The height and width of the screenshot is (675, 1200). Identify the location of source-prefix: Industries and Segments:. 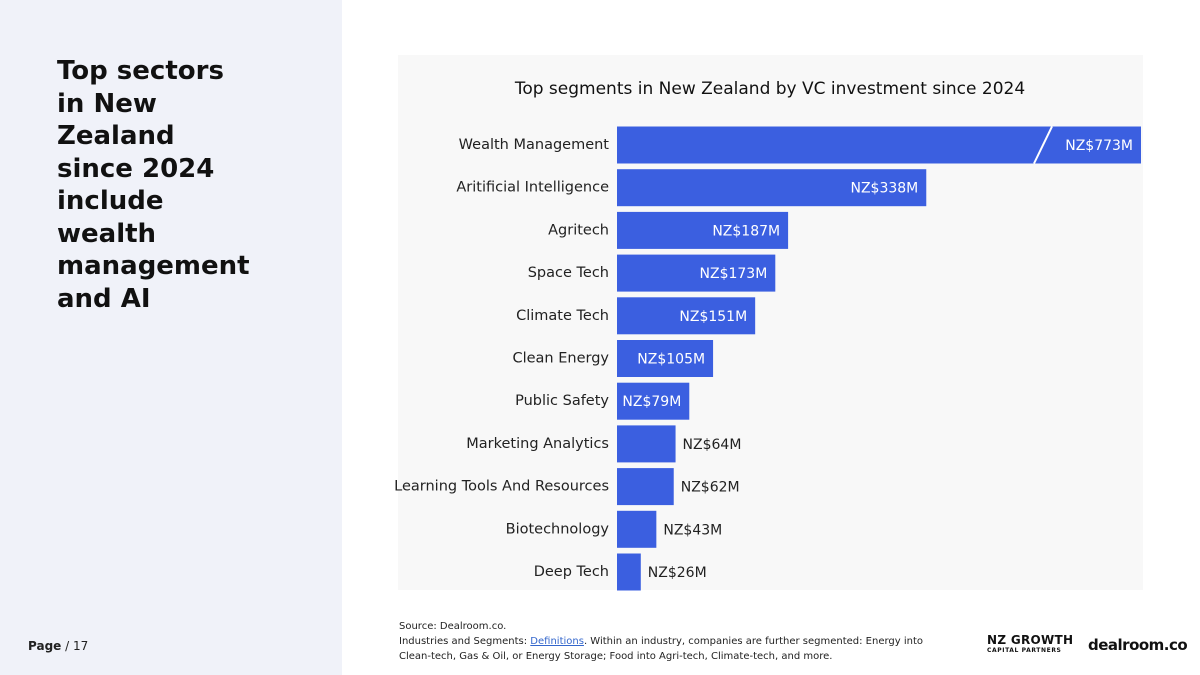
(465, 641).